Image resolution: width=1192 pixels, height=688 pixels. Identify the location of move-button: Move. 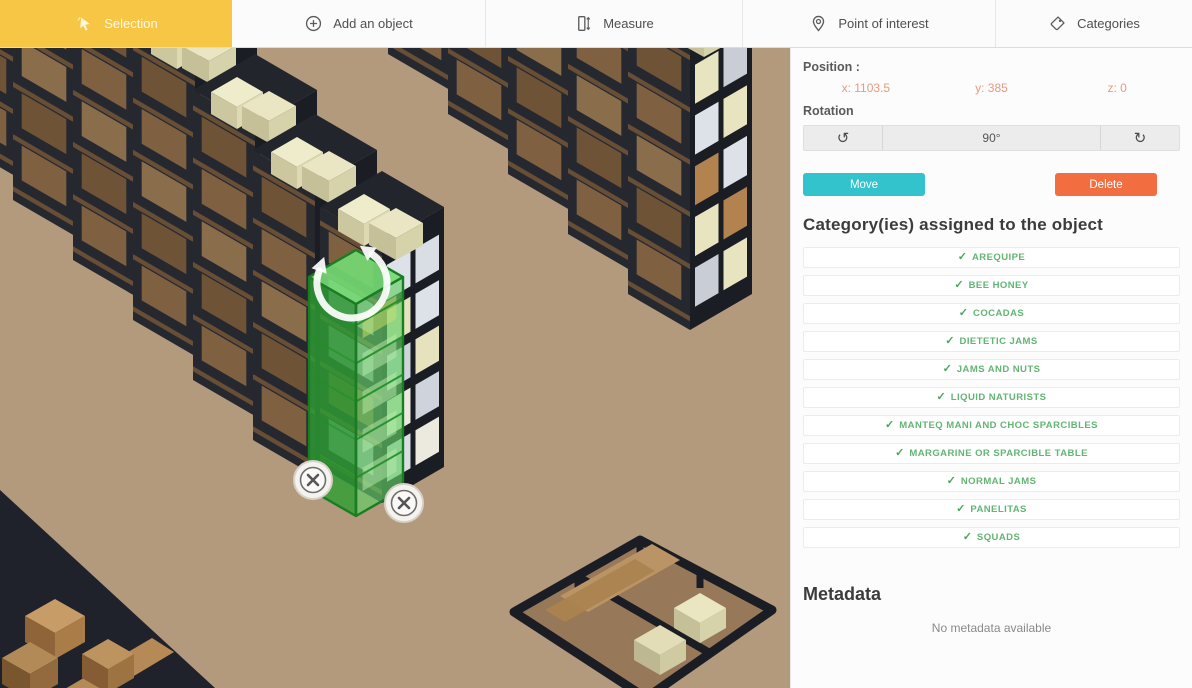
(864, 184).